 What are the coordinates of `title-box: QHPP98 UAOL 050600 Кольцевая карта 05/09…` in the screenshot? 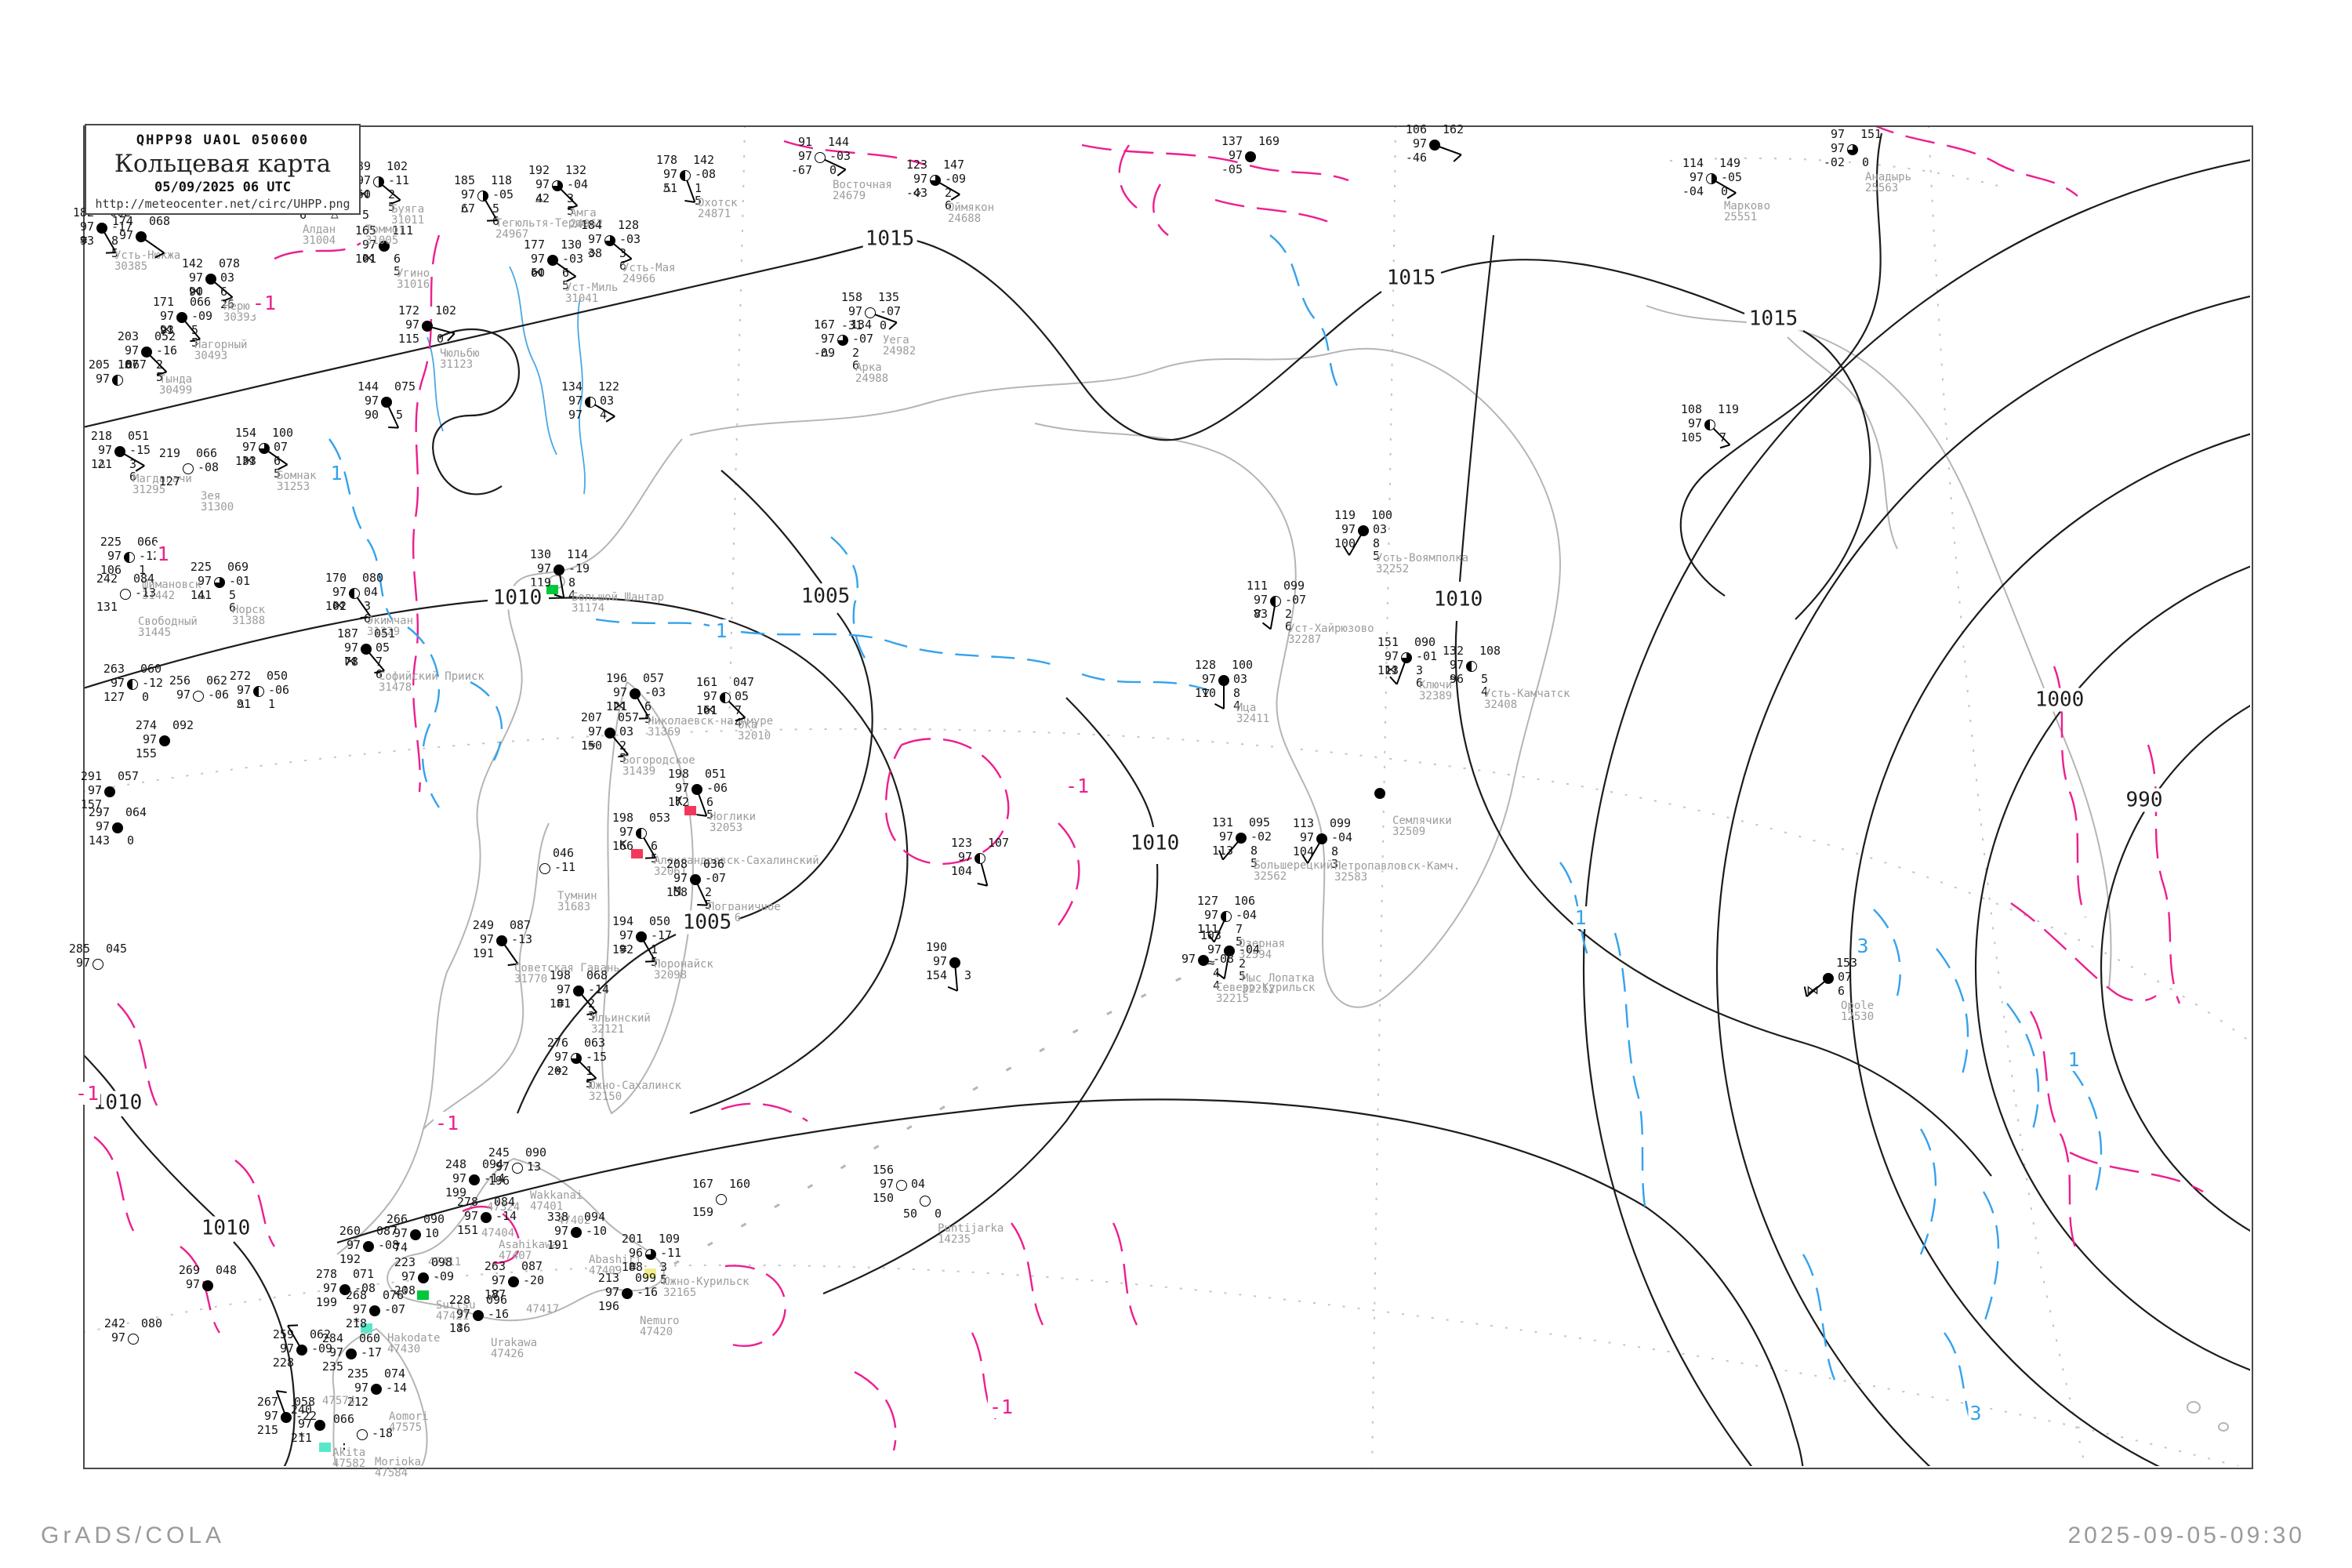 It's located at (223, 169).